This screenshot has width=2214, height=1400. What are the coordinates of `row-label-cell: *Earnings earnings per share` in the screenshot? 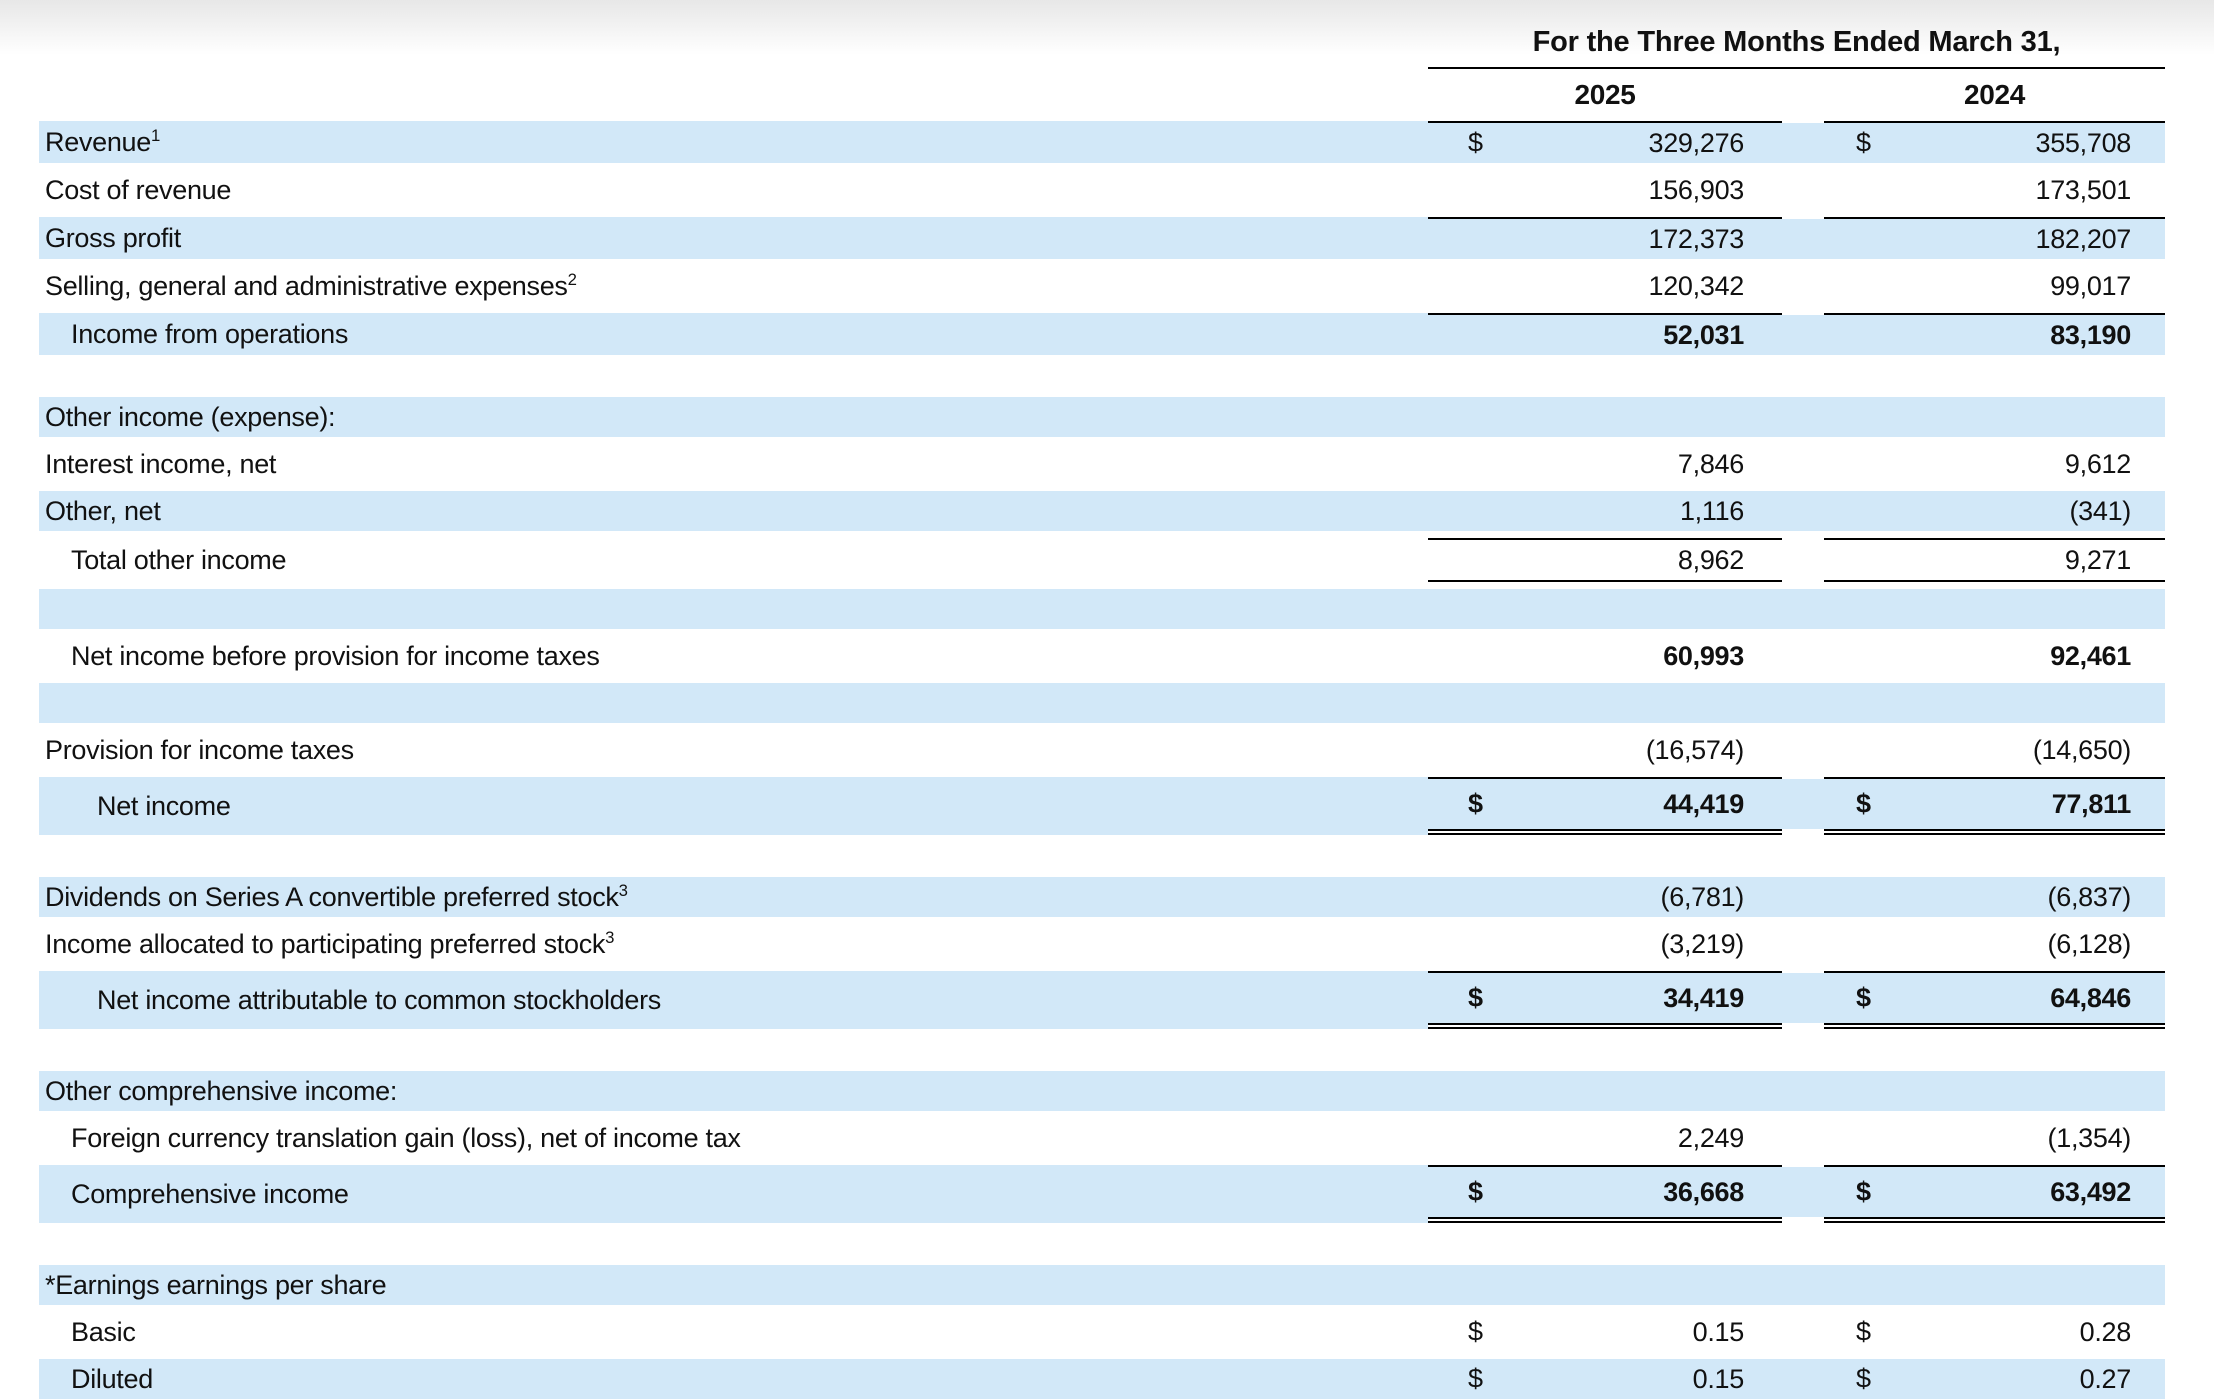 It's located at (733, 1285).